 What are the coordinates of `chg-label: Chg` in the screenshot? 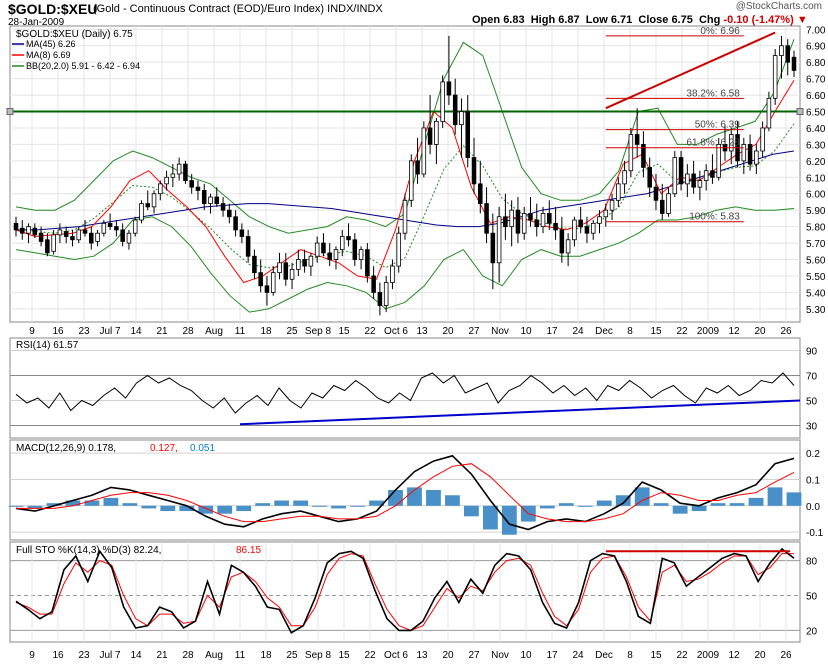 It's located at (709, 20).